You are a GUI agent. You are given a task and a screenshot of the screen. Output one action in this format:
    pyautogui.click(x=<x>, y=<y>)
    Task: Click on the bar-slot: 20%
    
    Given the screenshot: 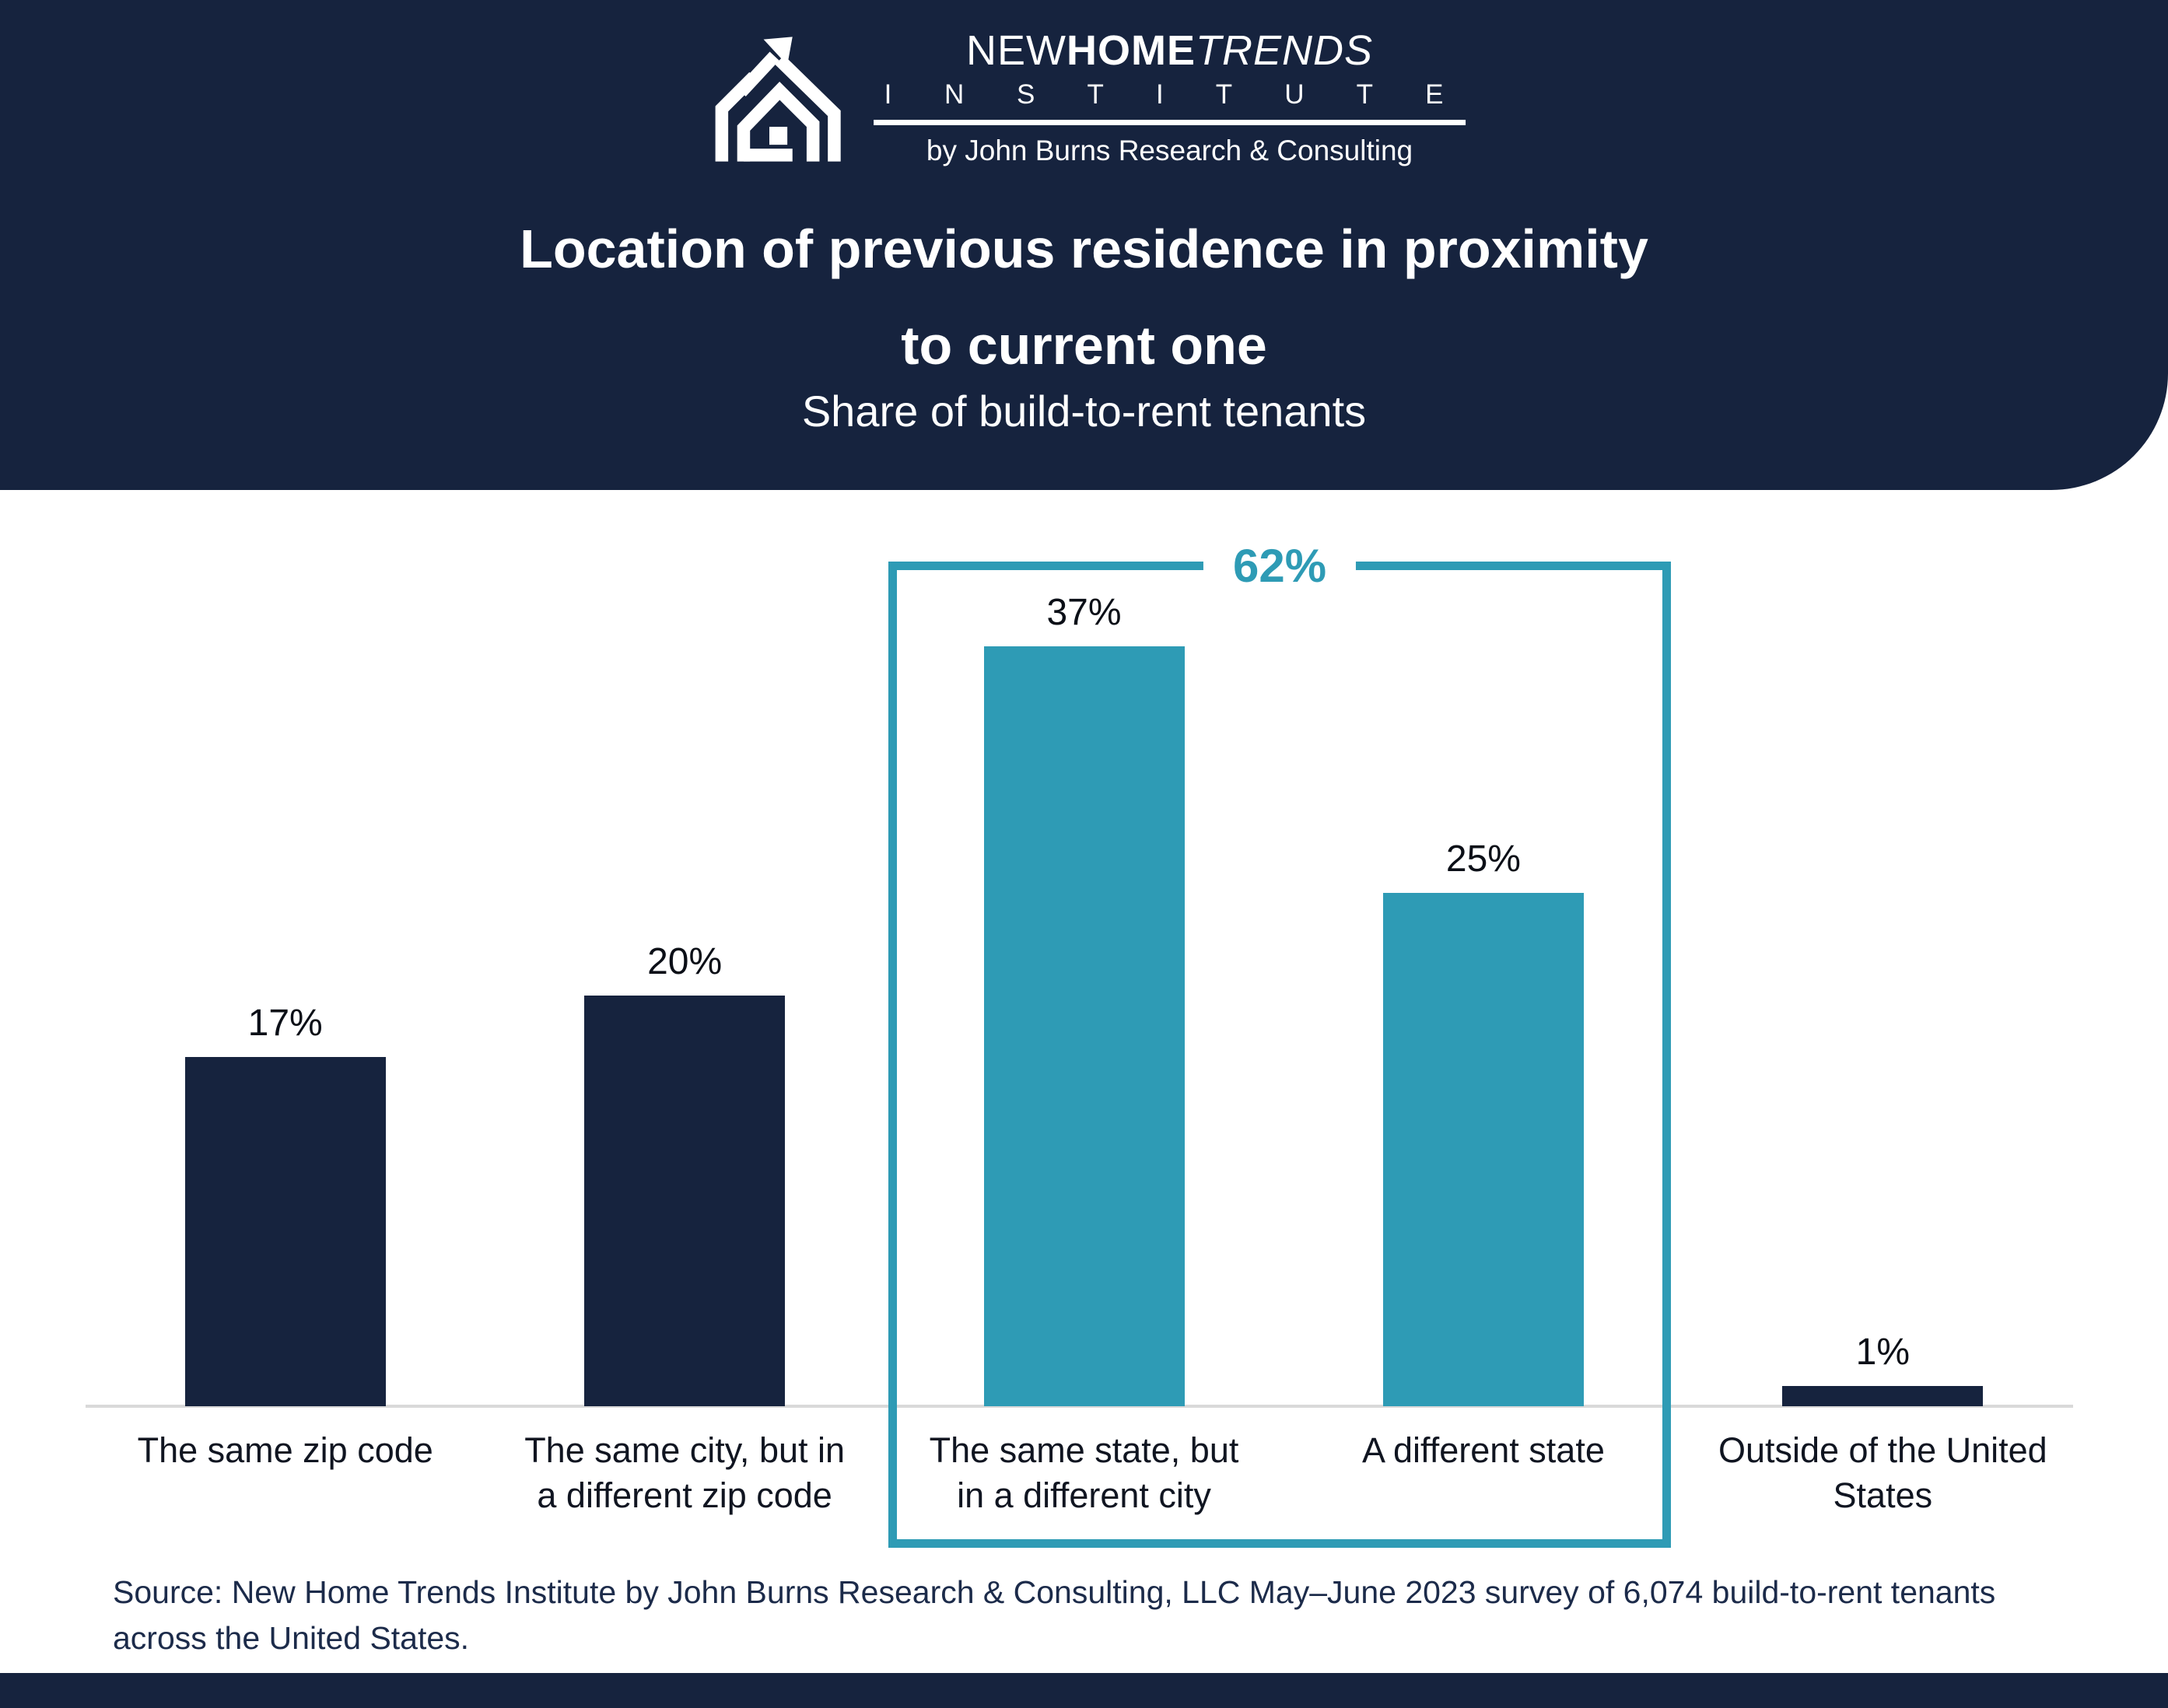 What is the action you would take?
    pyautogui.click(x=684, y=998)
    